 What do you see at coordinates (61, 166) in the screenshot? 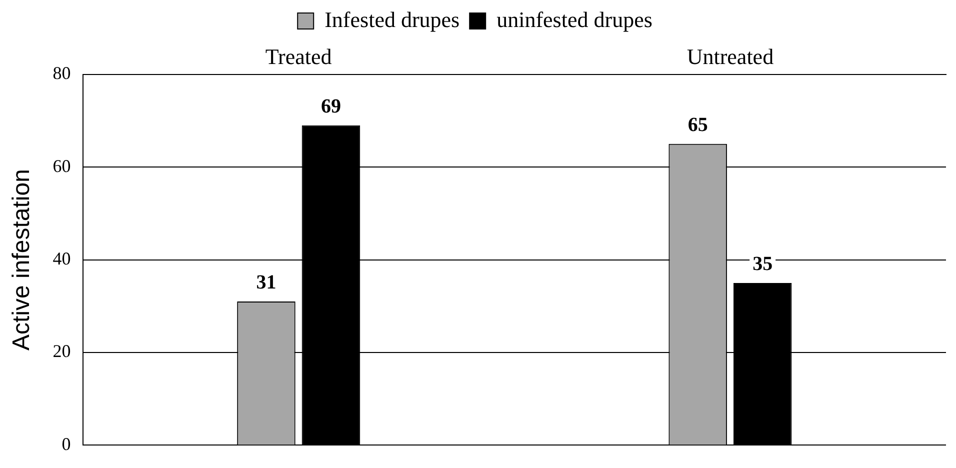
I see `y-tick-label: 60` at bounding box center [61, 166].